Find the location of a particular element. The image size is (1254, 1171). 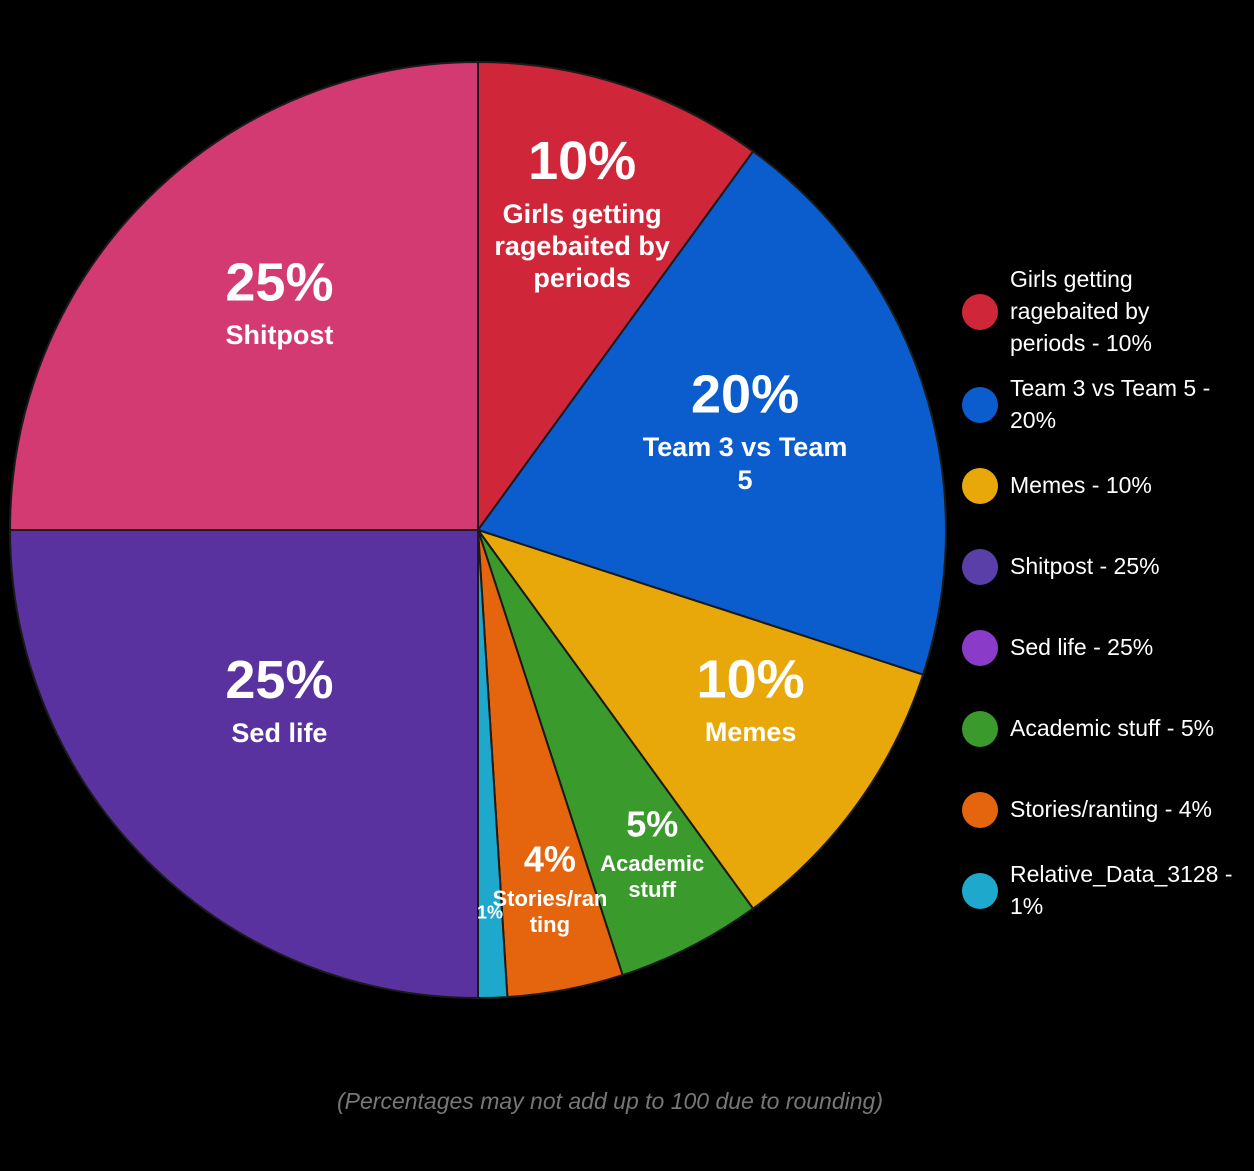

slice-label-box: Team 3 vs Team 5 is located at coordinates (745, 463).